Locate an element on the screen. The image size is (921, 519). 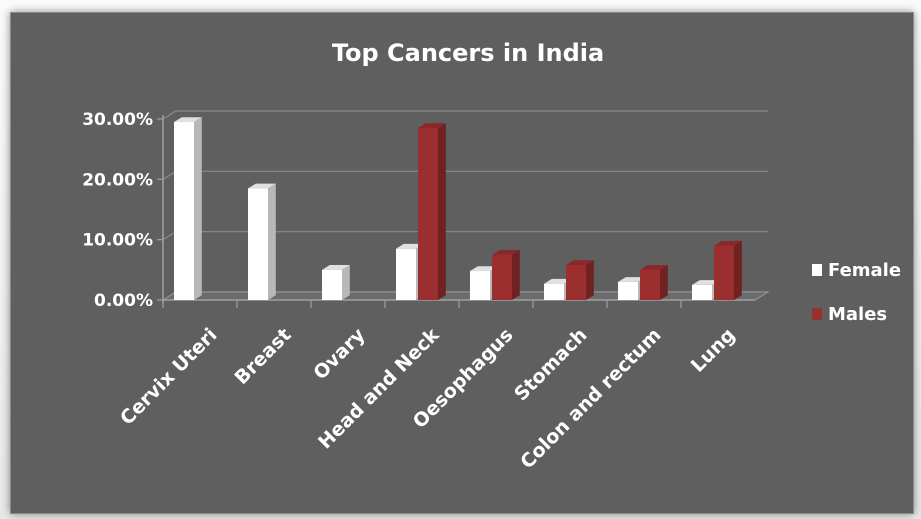
y-tick-label: 10.00% is located at coordinates (117, 241).